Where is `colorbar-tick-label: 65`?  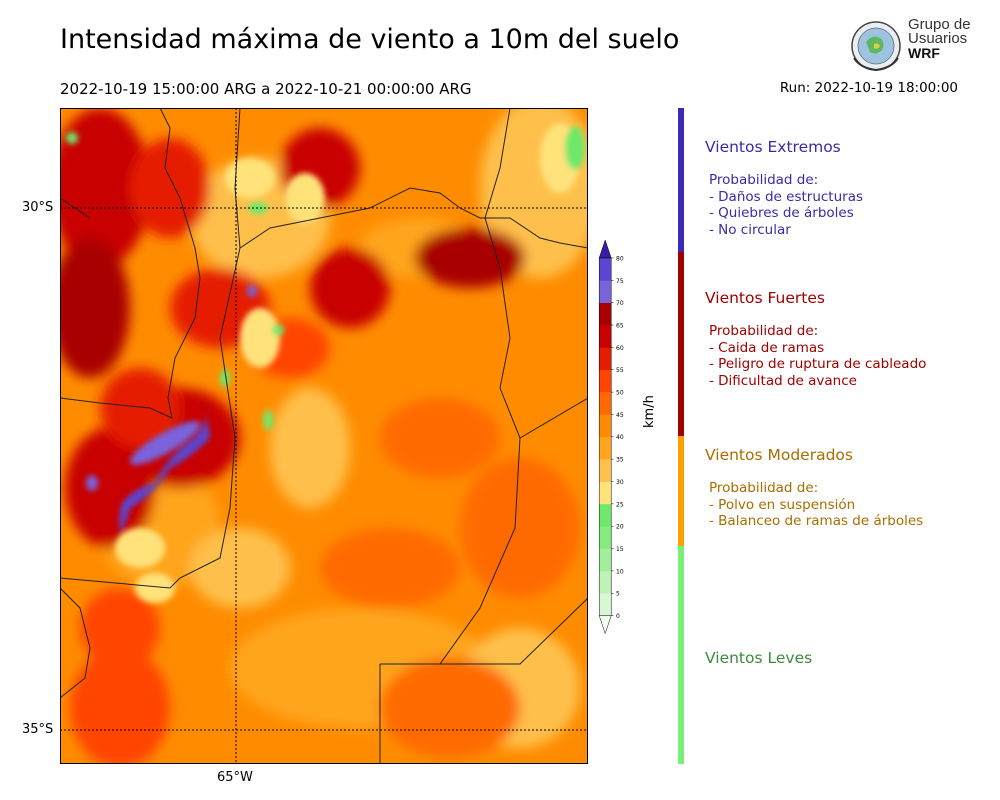
colorbar-tick-label: 65 is located at coordinates (620, 325).